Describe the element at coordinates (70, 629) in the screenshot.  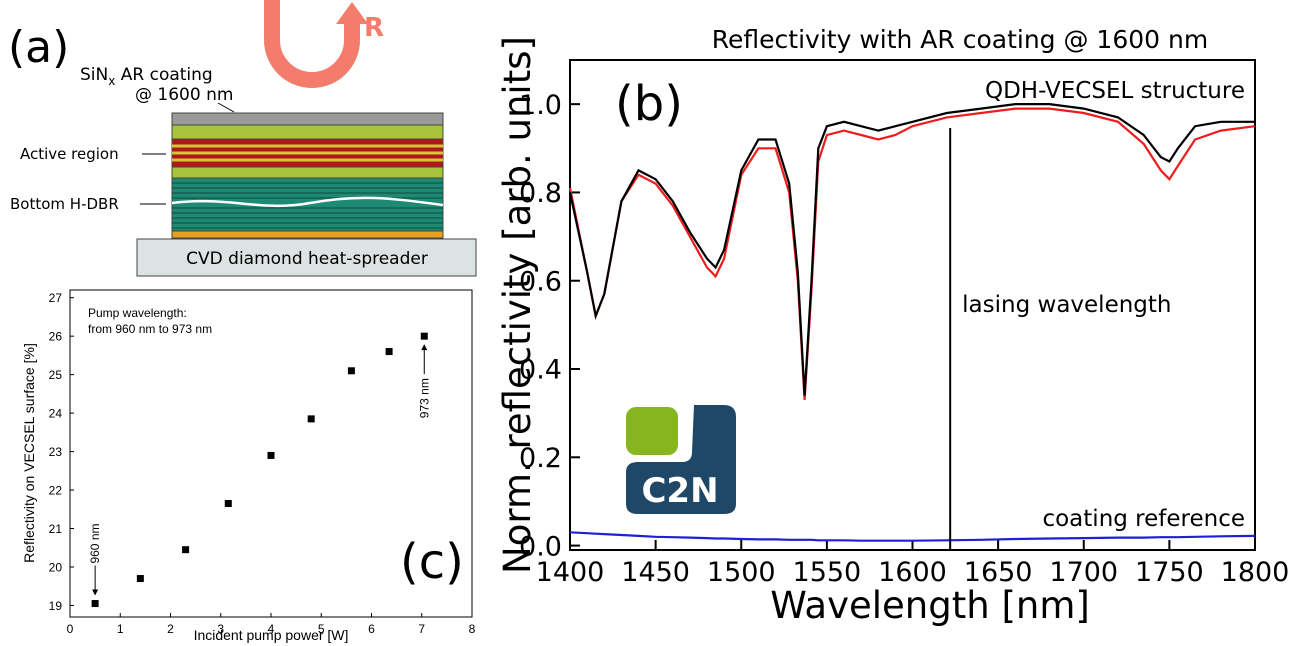
I see `x-tick-label: 0` at that location.